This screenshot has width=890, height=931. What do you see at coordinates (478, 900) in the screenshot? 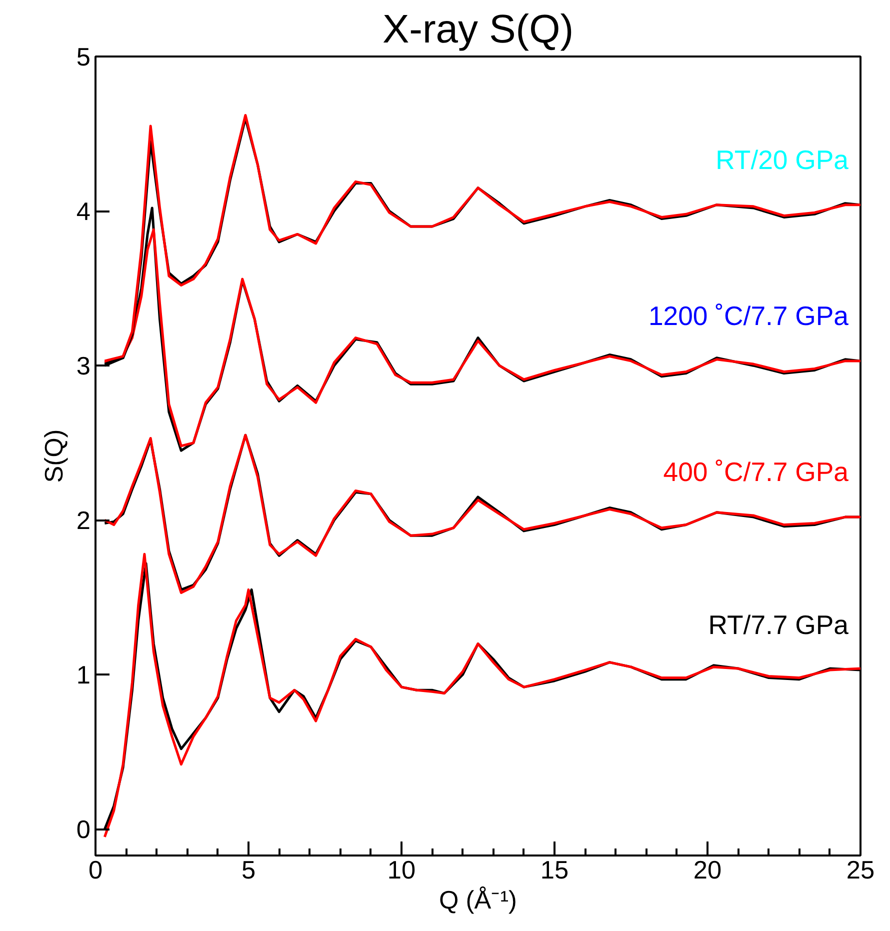
I see `x-axis-title: Q (Å⁻¹)` at bounding box center [478, 900].